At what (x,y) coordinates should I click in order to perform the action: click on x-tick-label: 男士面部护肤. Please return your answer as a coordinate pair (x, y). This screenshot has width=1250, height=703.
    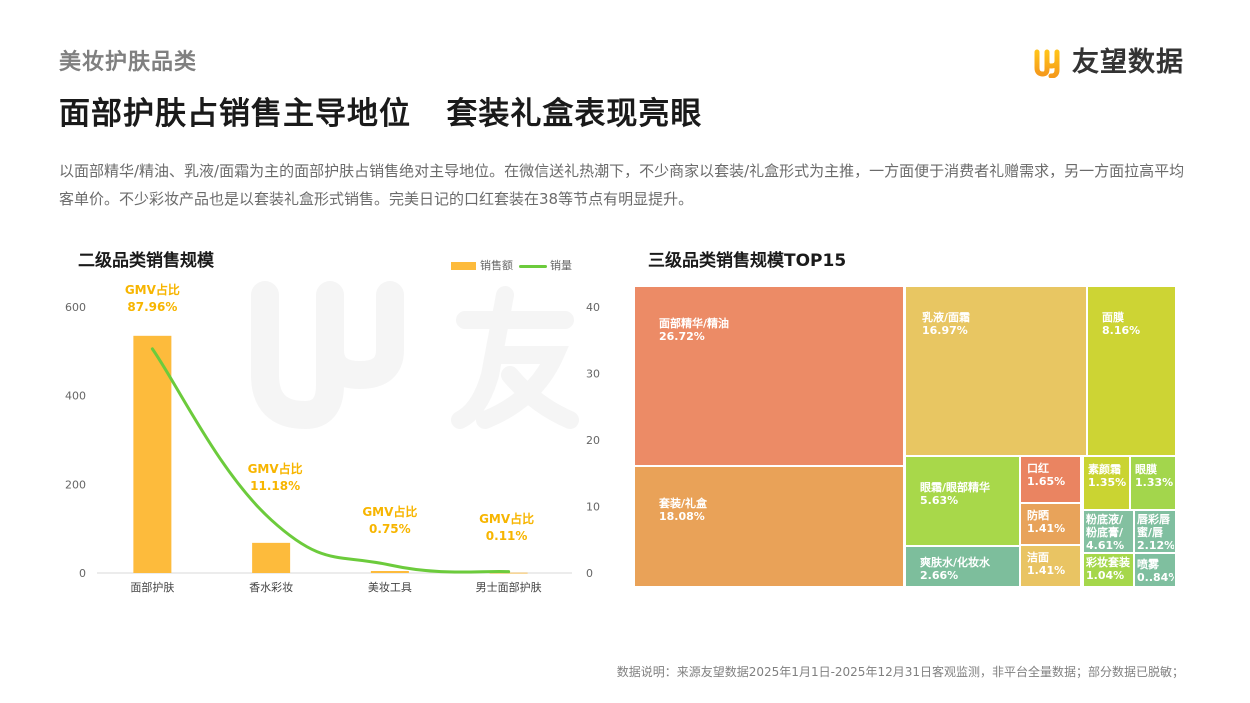
    Looking at the image, I should click on (509, 587).